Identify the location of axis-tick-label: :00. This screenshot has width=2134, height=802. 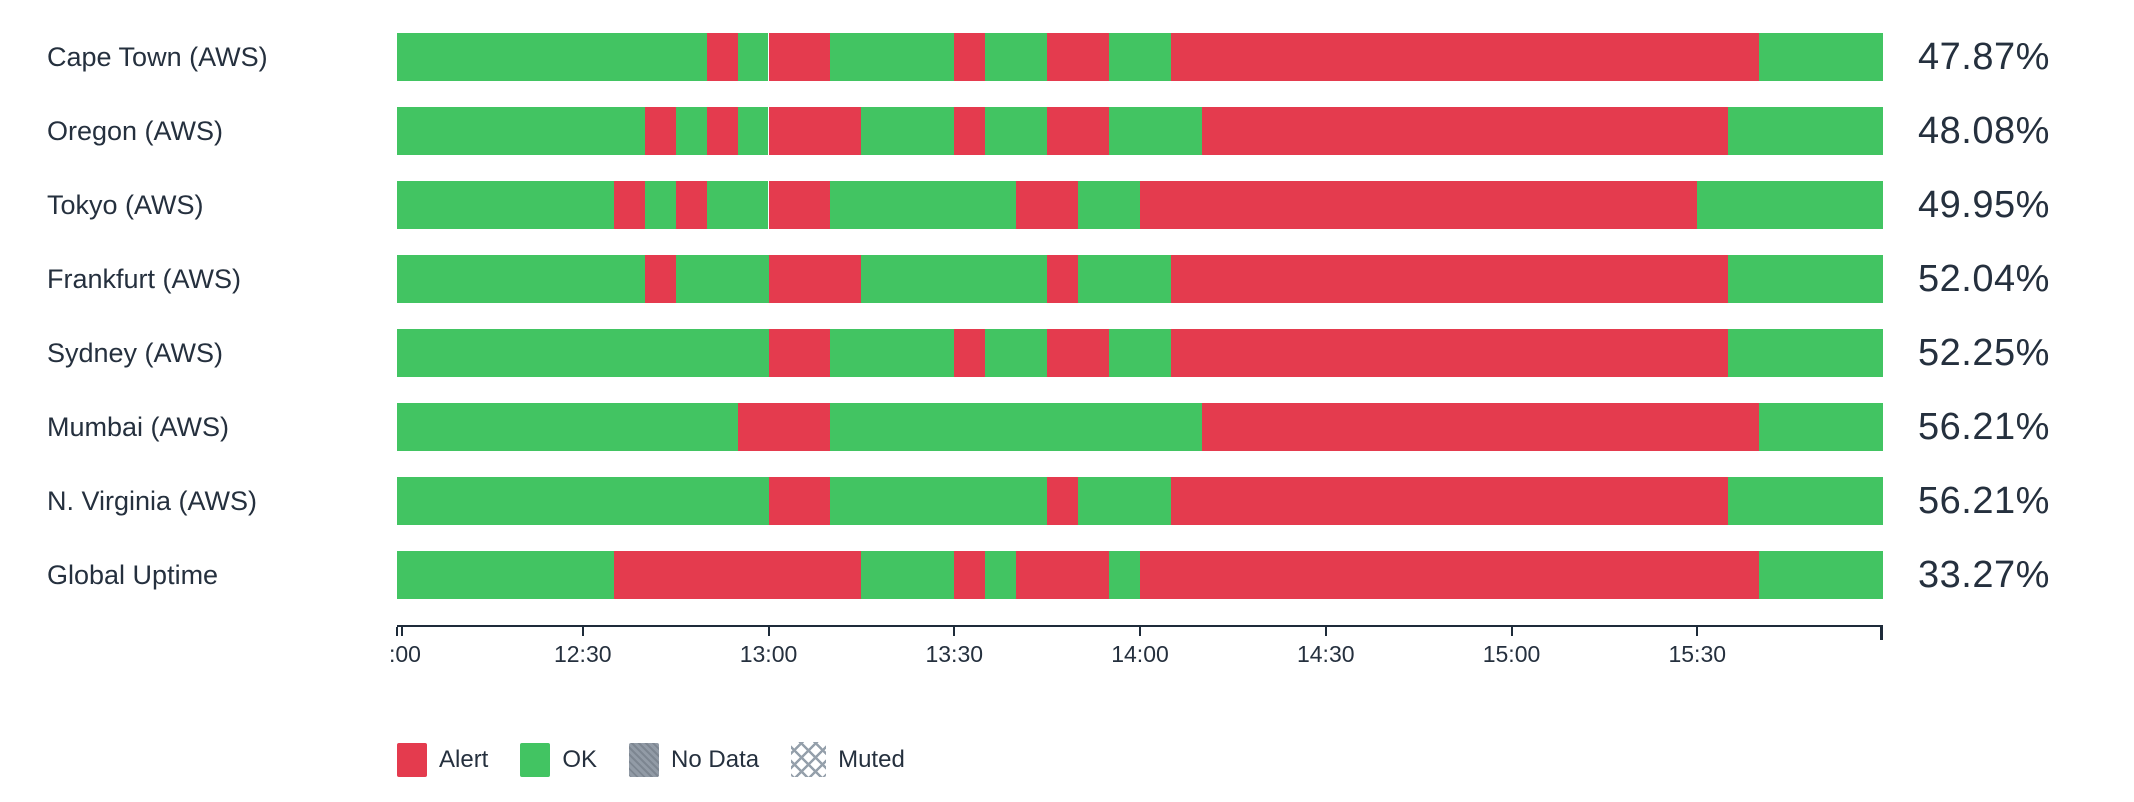
(405, 654).